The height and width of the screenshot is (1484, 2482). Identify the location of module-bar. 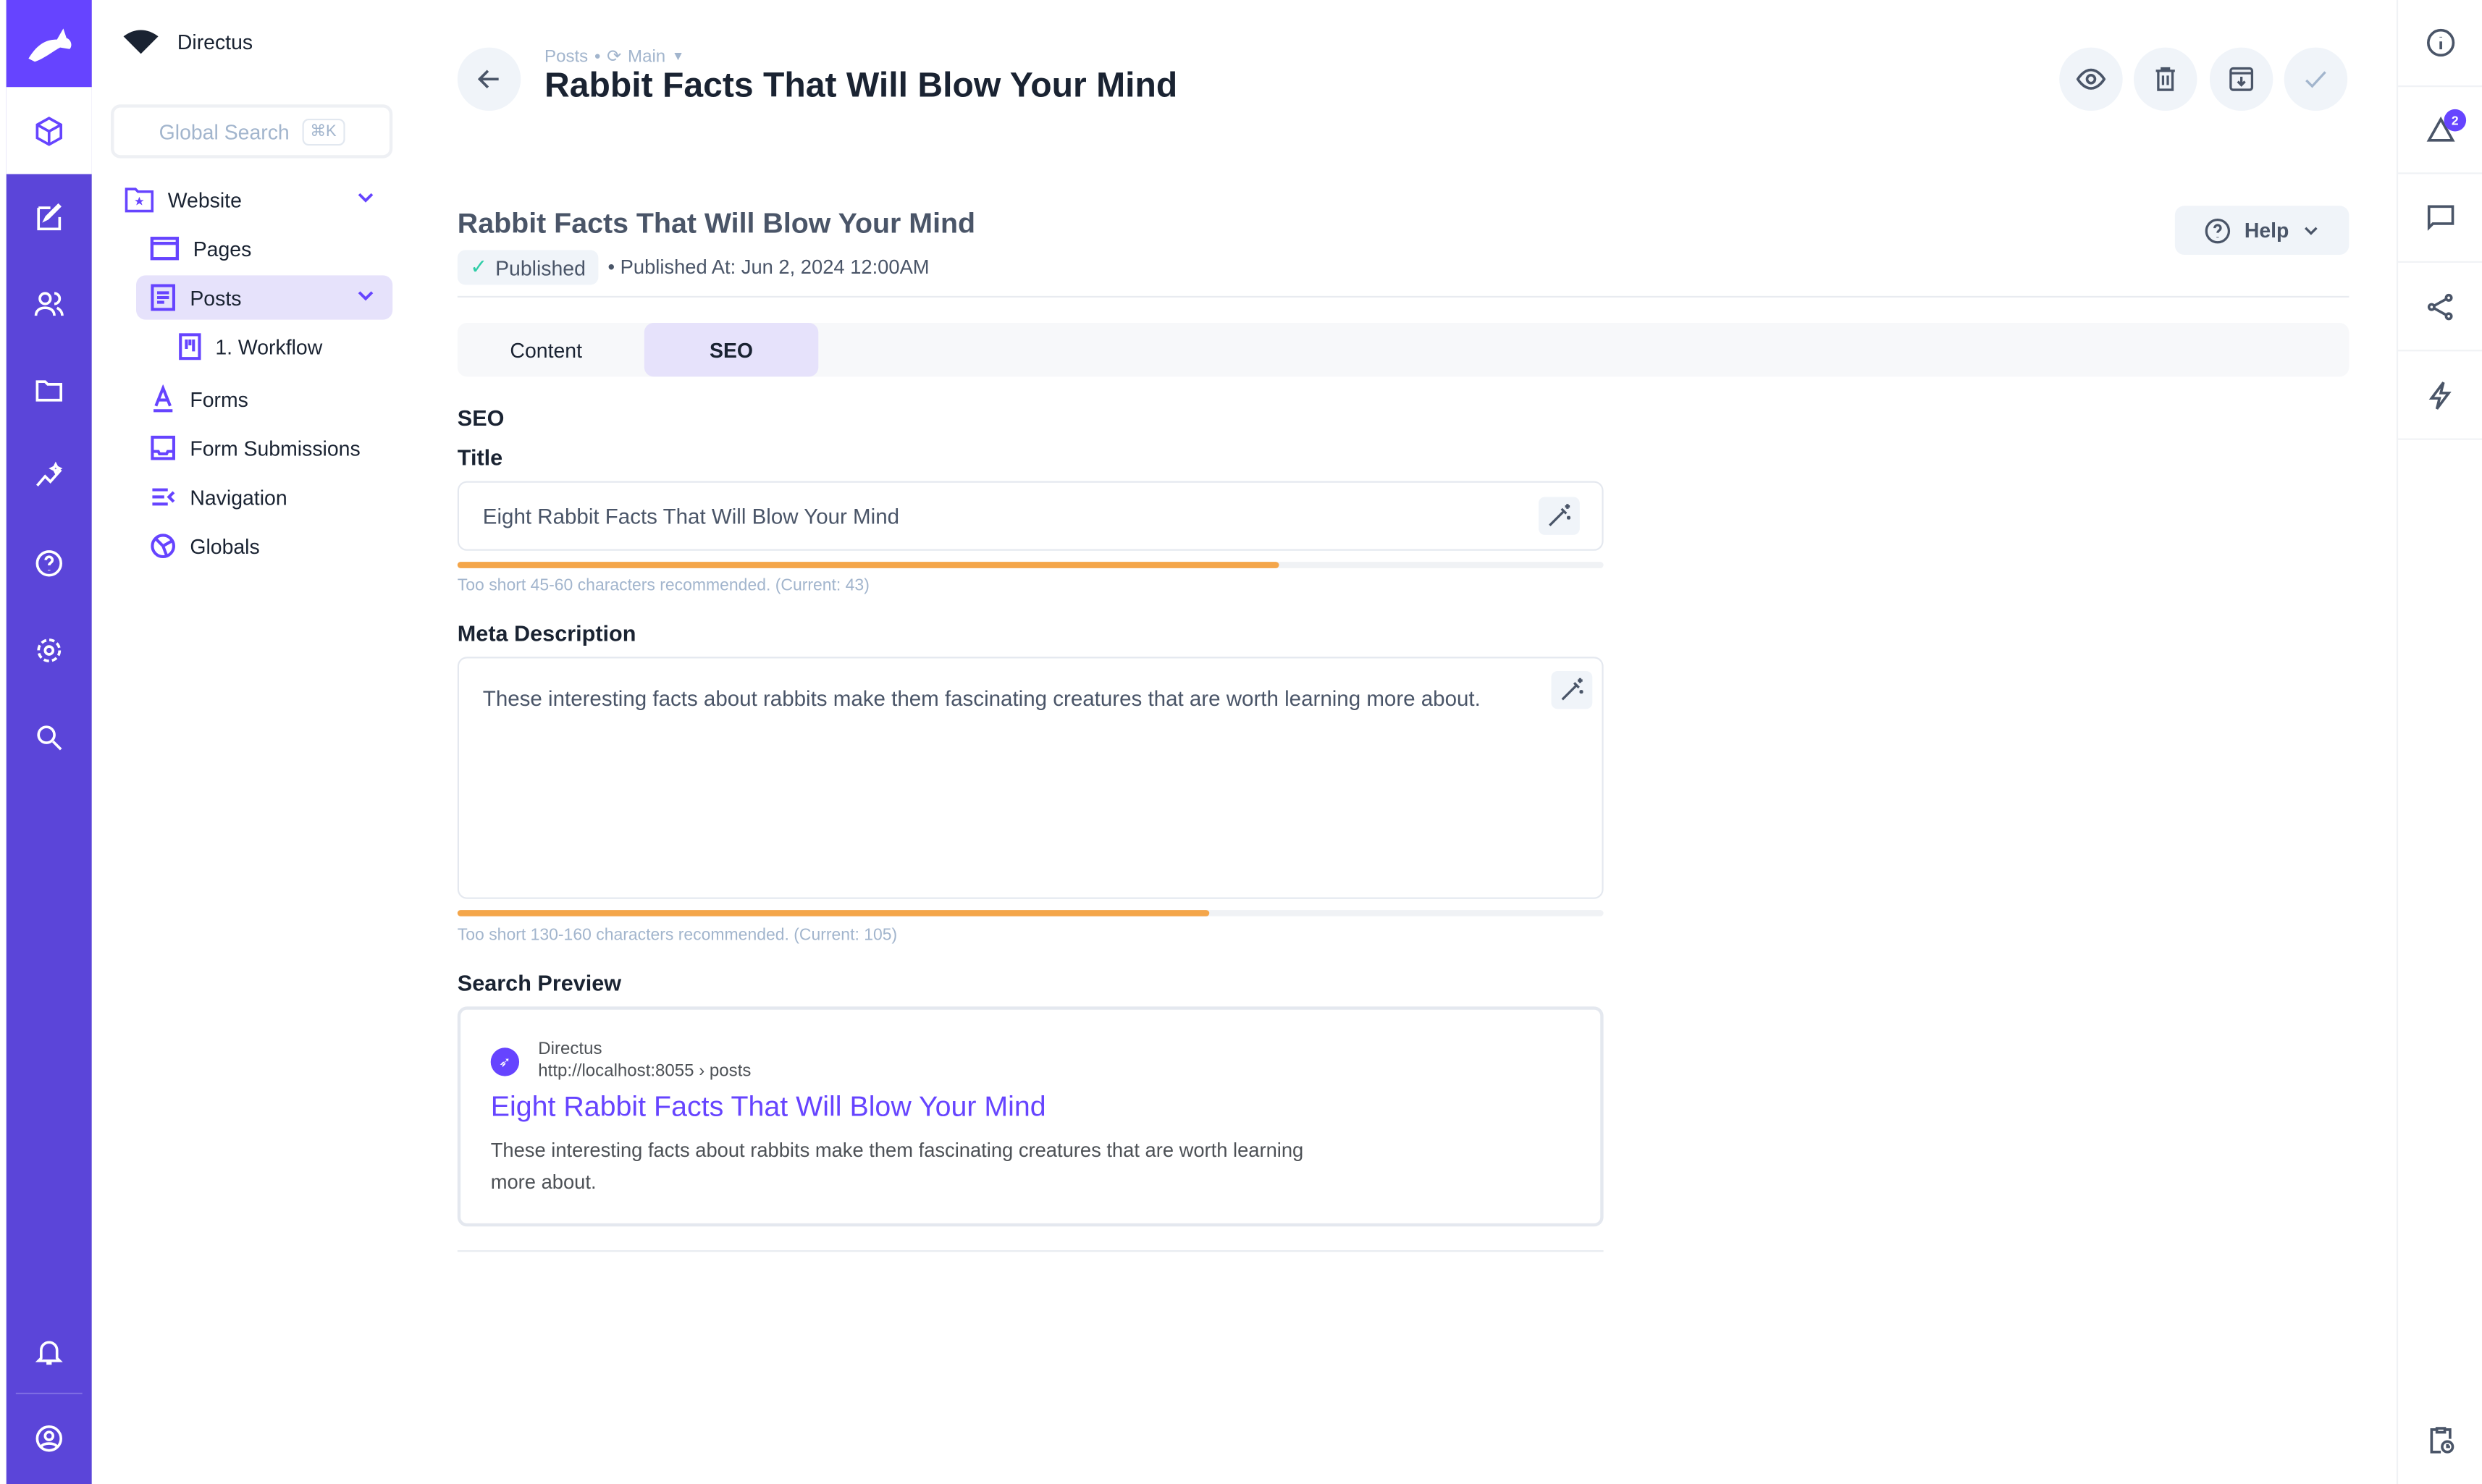
(49, 742).